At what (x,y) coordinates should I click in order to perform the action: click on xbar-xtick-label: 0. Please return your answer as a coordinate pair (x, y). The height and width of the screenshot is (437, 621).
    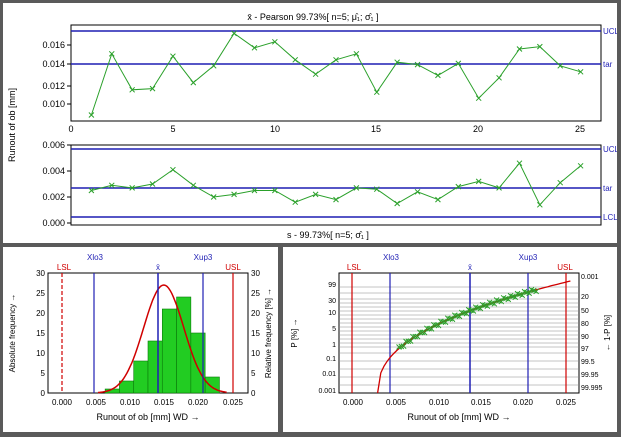
    Looking at the image, I should click on (70, 129).